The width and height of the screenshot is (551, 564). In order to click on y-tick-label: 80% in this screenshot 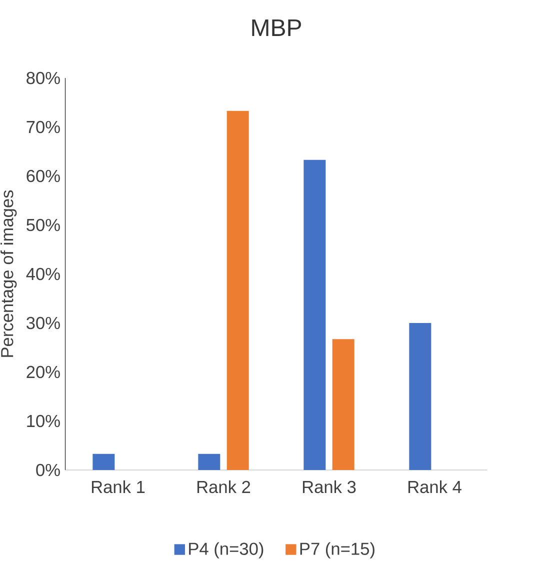, I will do `click(43, 78)`.